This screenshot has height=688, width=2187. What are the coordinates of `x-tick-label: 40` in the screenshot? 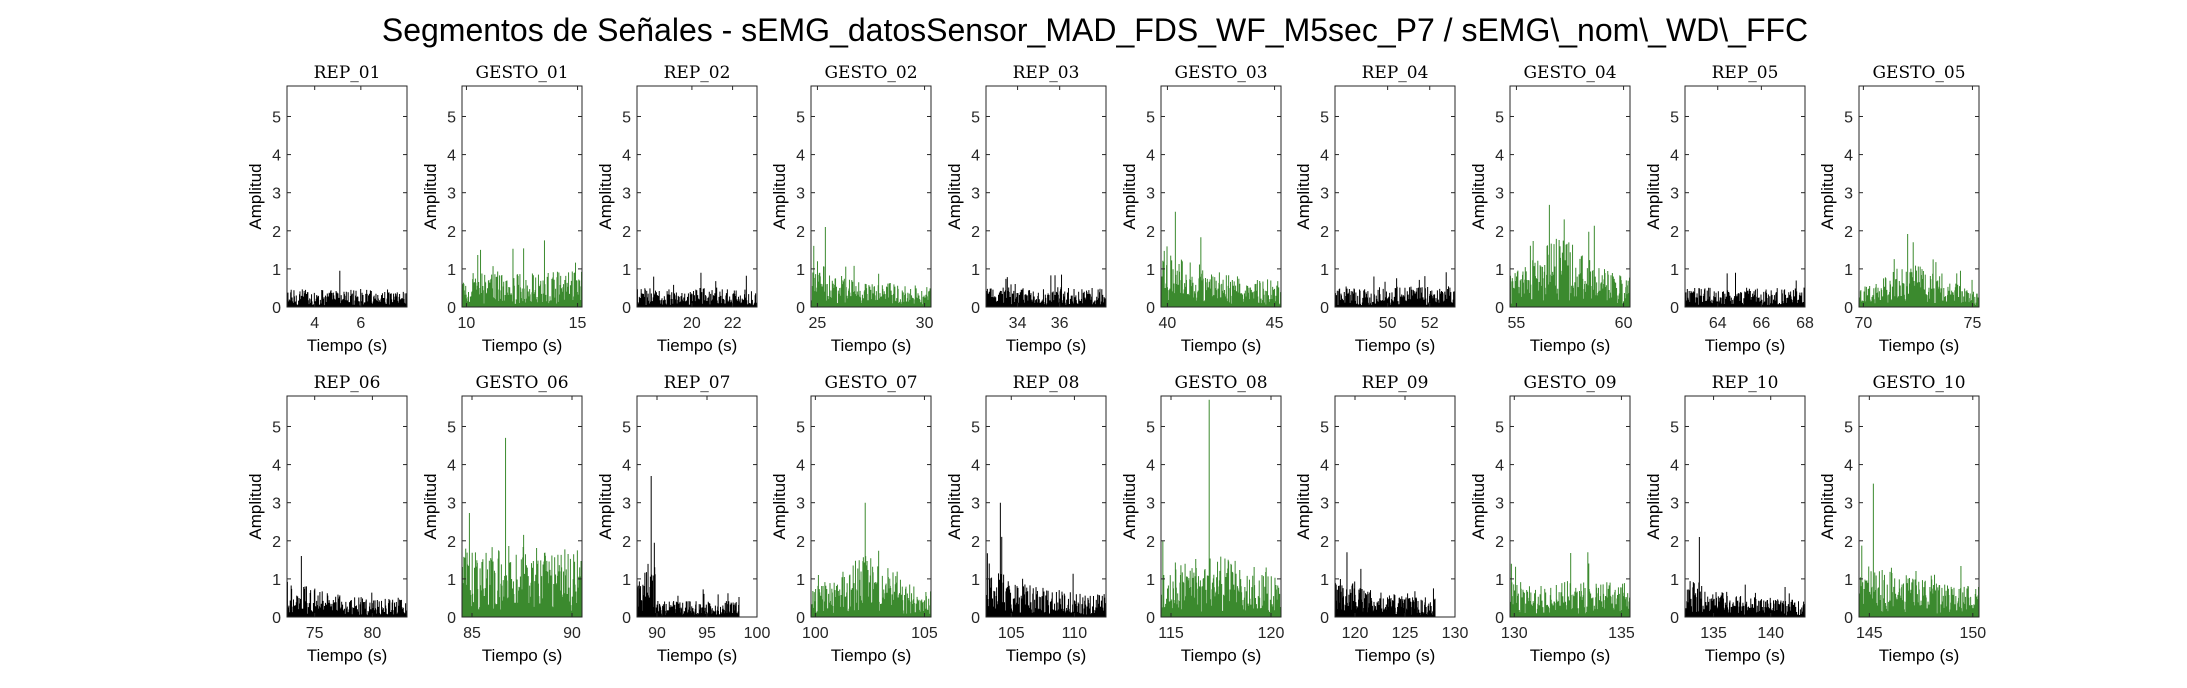 It's located at (1168, 323).